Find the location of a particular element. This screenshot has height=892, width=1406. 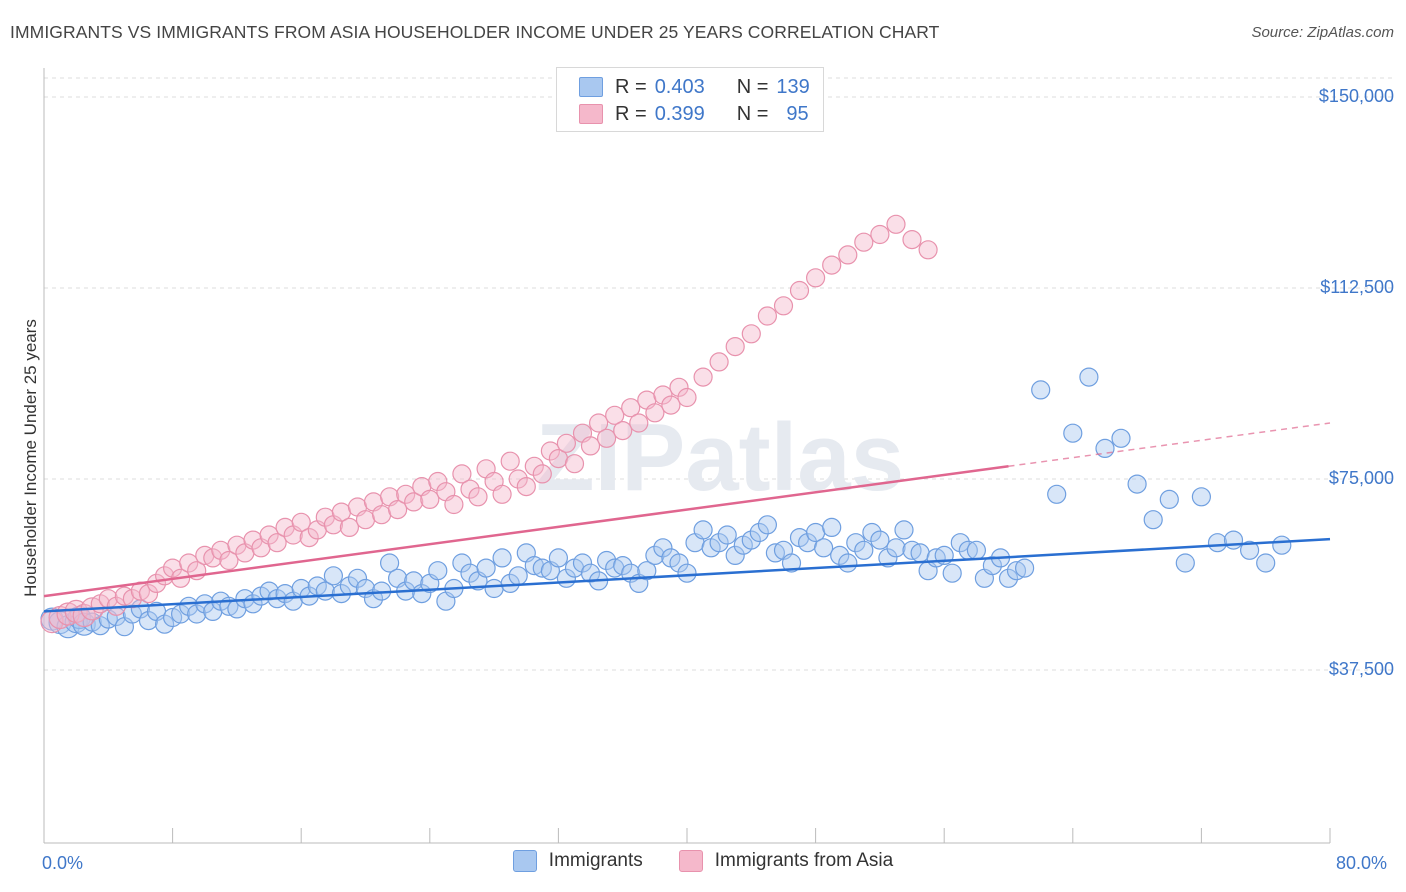

legend-row-immigrants: R = 0.403 N = 139 is located at coordinates (694, 87).